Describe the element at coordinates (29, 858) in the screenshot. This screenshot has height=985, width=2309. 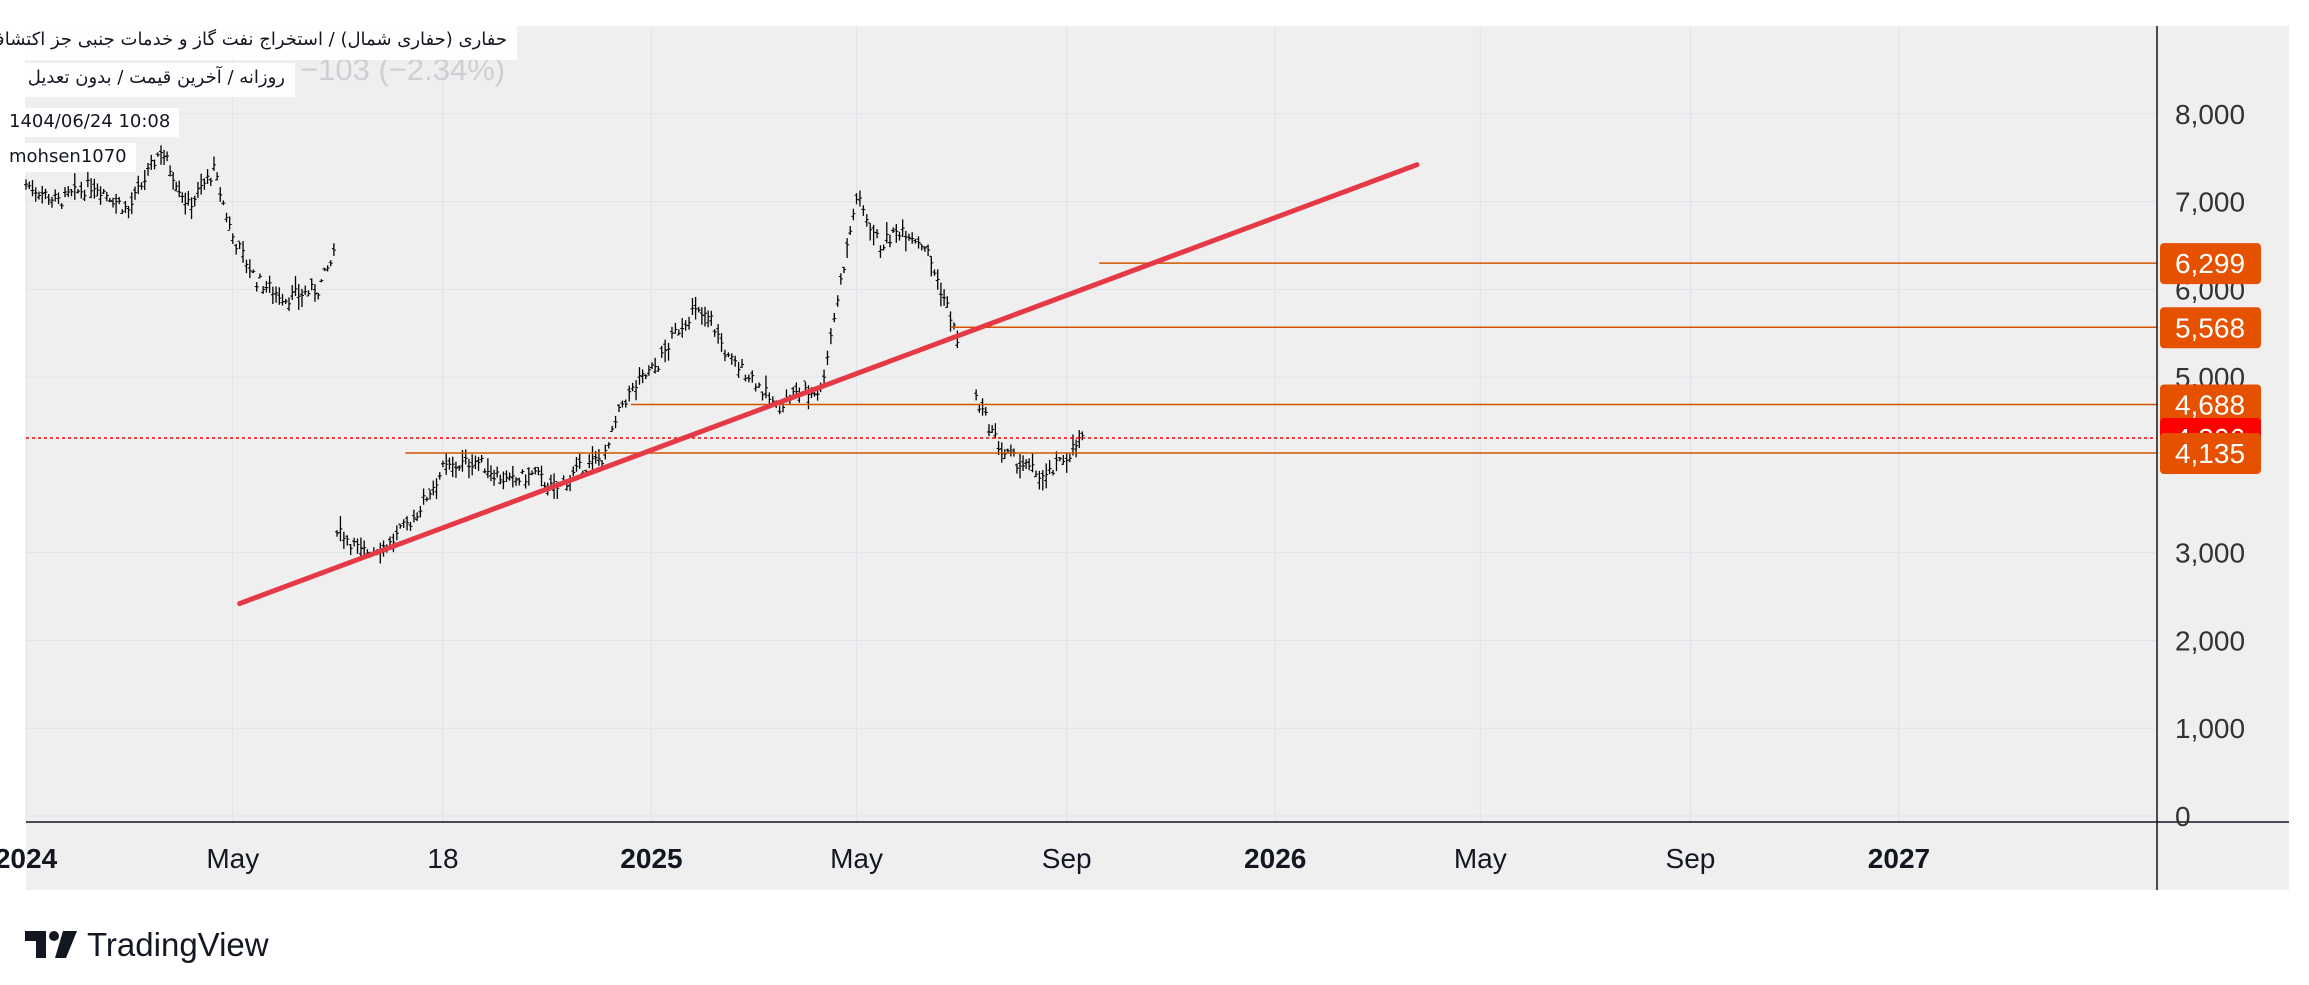
I see `x-tick-label: 2024` at that location.